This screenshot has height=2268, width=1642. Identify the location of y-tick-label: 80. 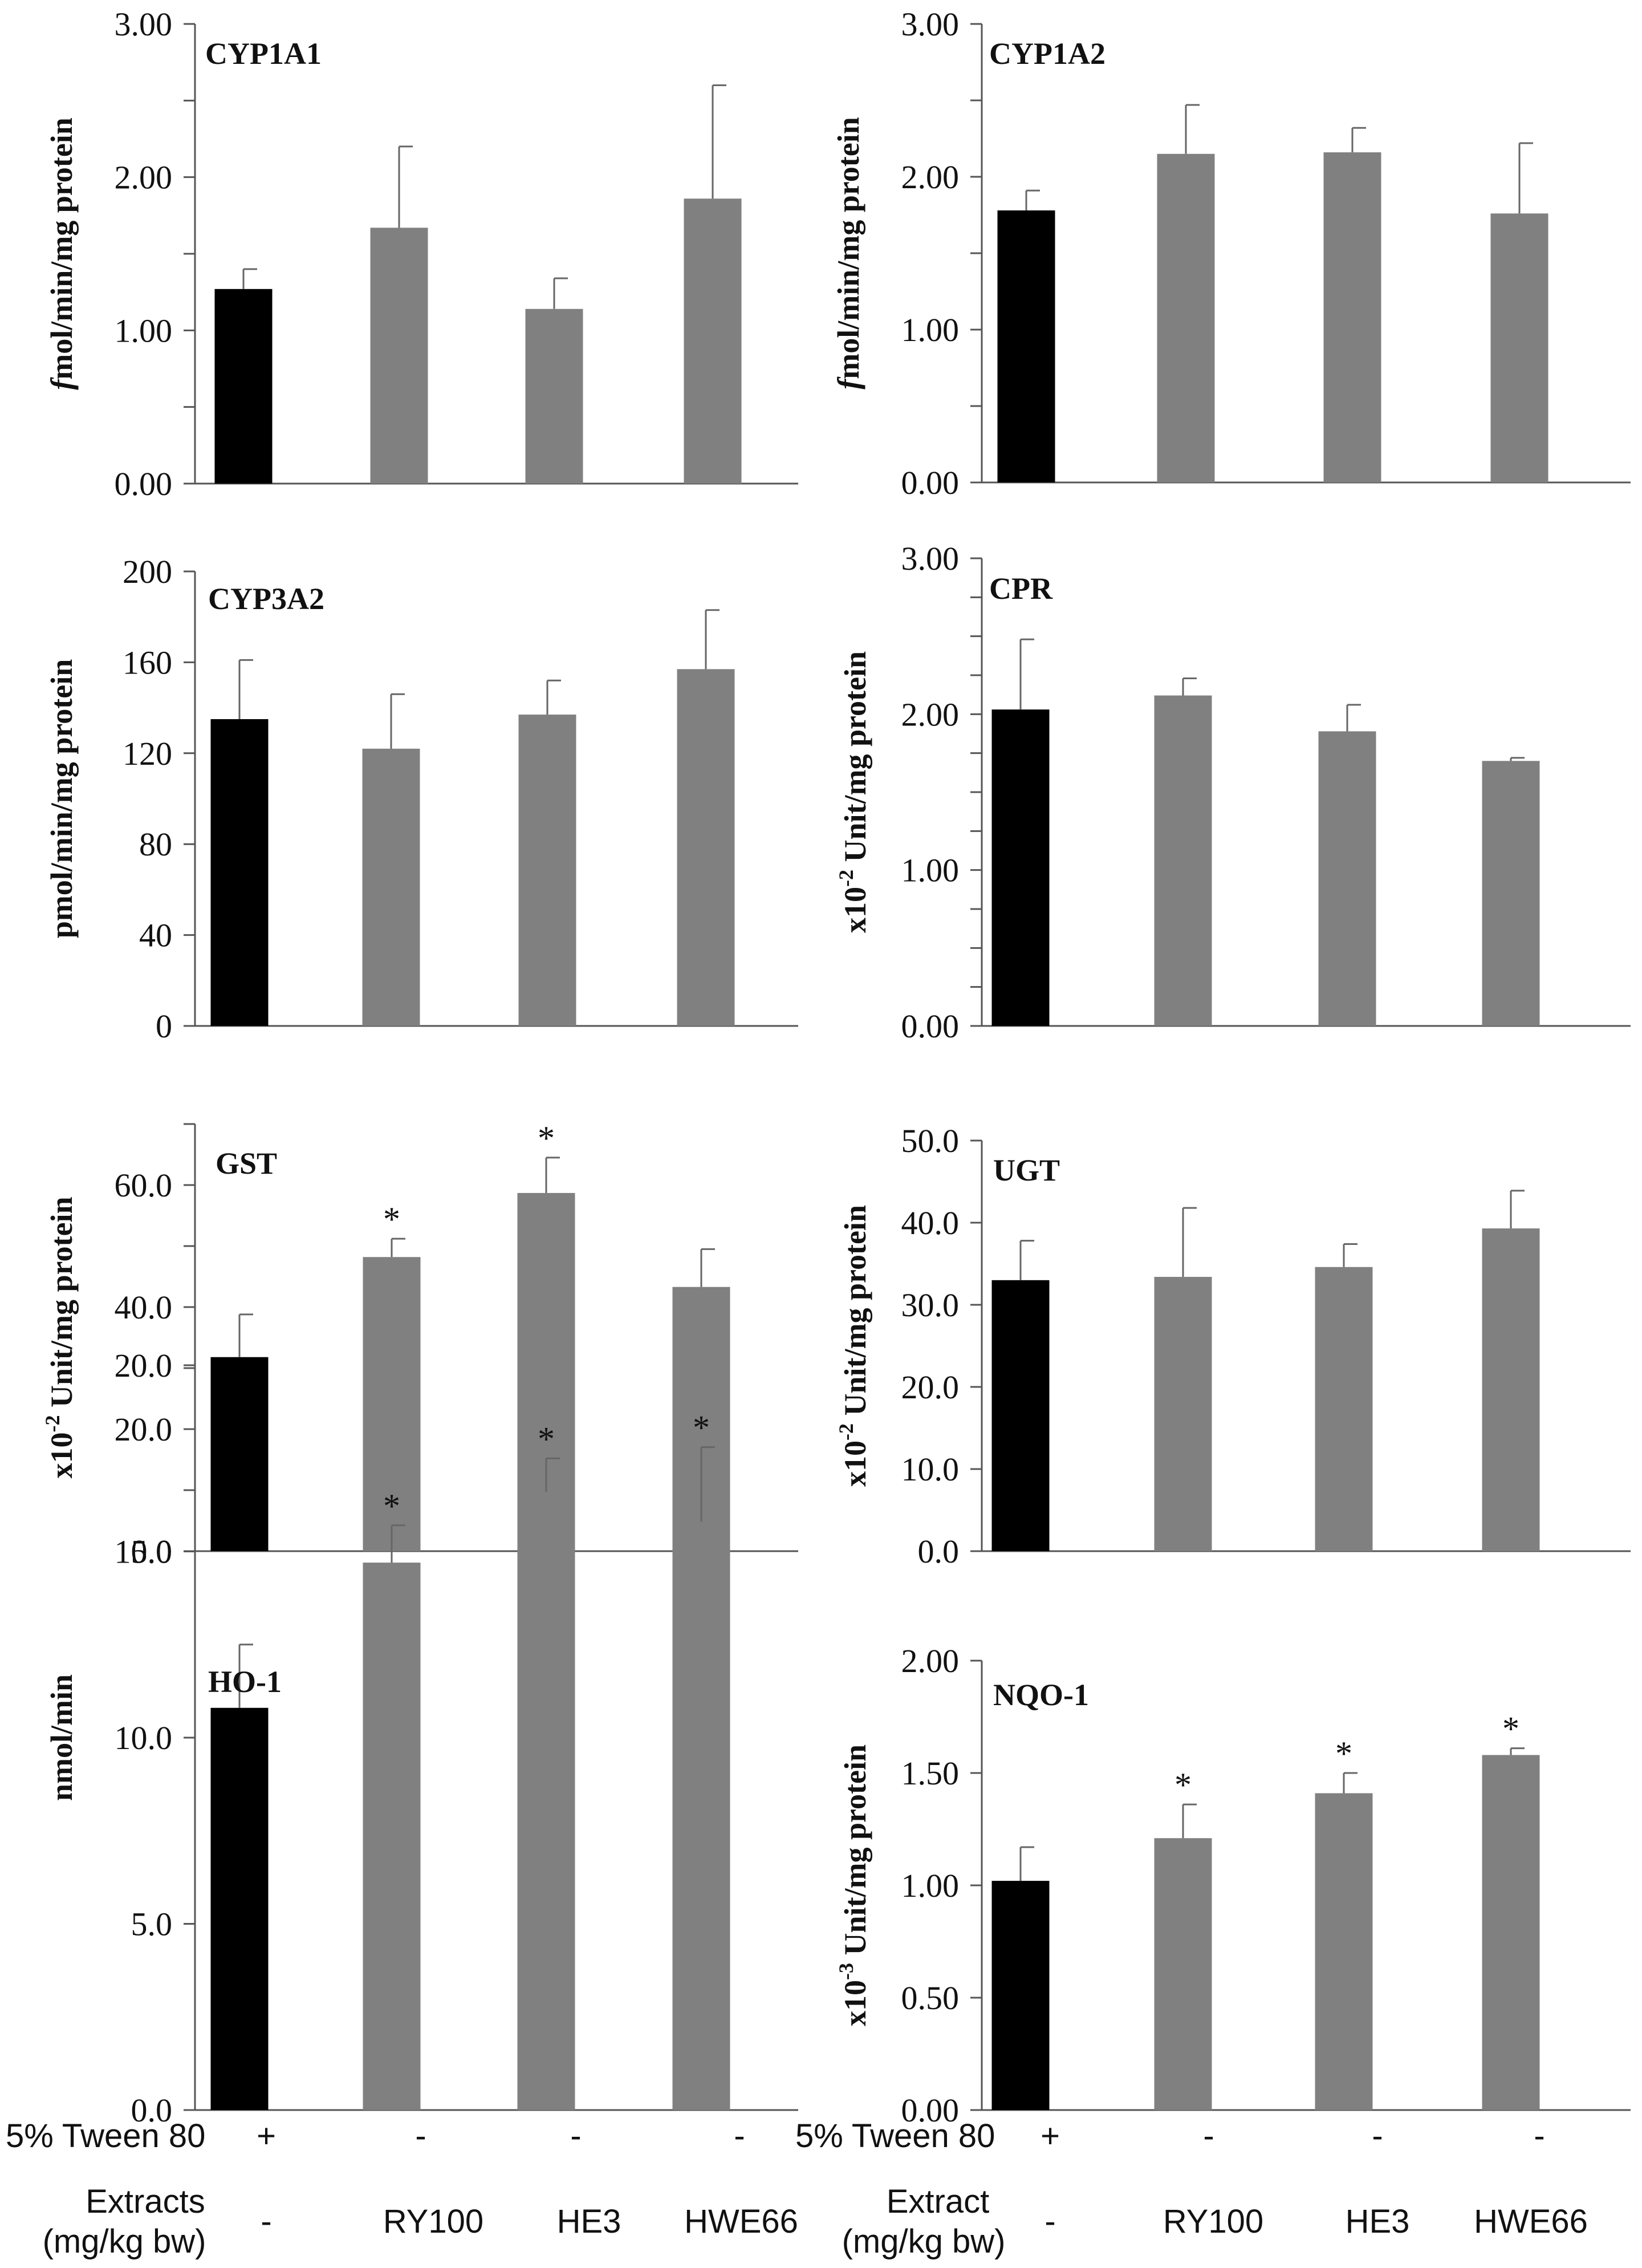
(155, 845).